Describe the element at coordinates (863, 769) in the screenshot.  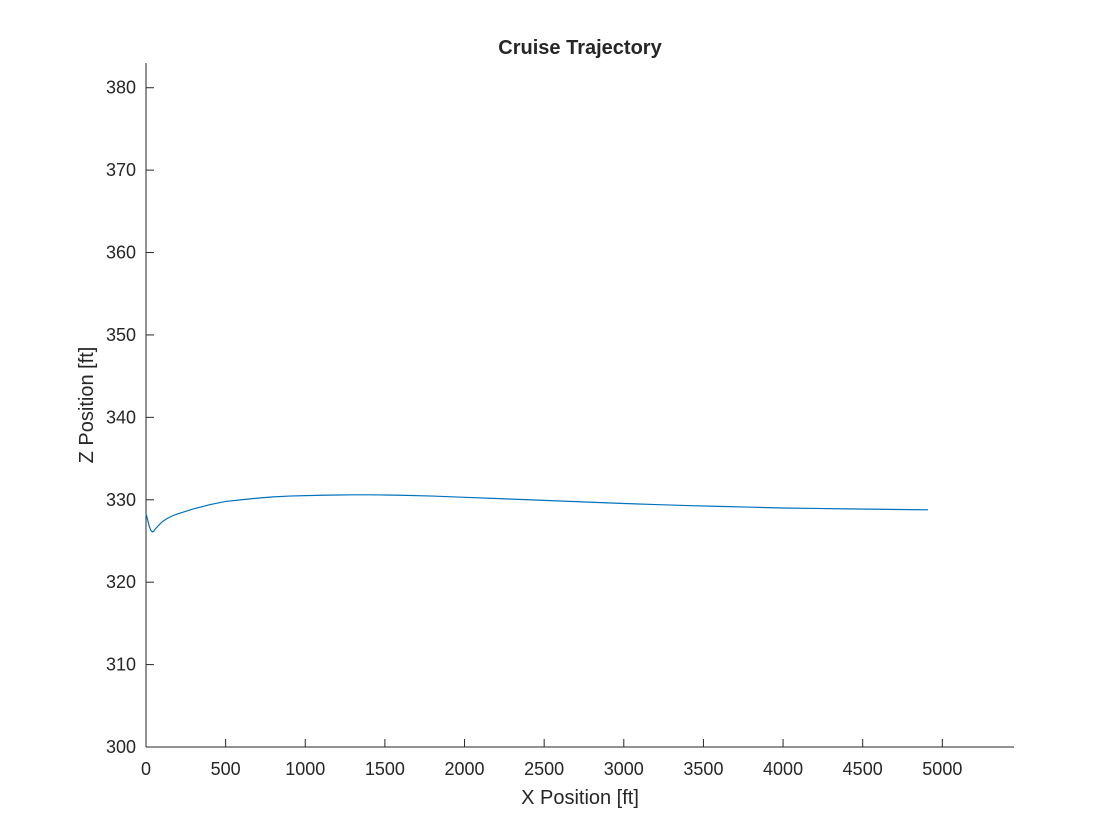
I see `x-tick-label: 4500` at that location.